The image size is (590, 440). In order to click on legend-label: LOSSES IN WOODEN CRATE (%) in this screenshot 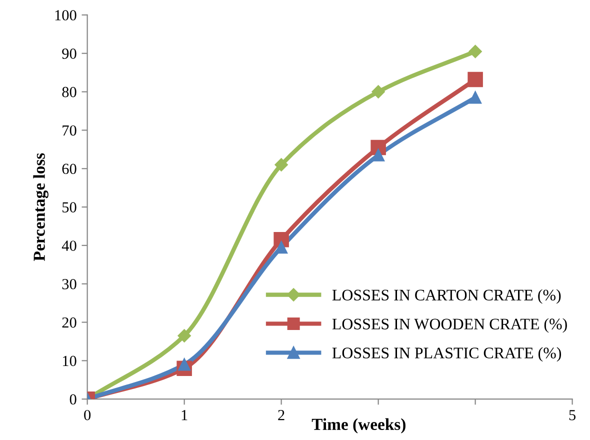, I will do `click(449, 325)`.